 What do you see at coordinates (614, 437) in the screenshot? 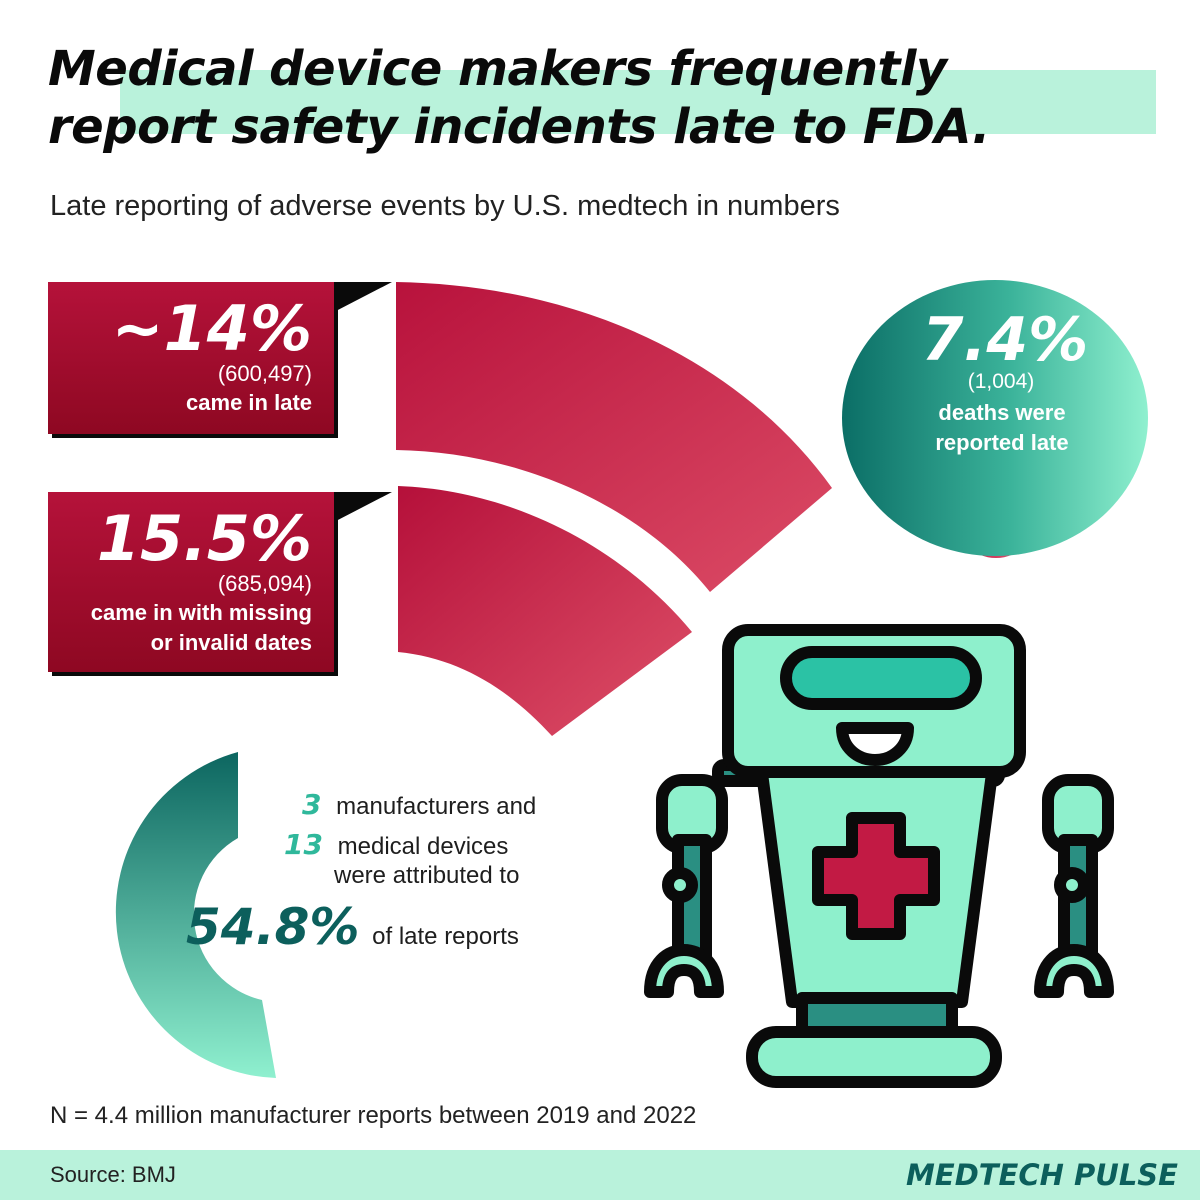
I see `arc-late-reports` at bounding box center [614, 437].